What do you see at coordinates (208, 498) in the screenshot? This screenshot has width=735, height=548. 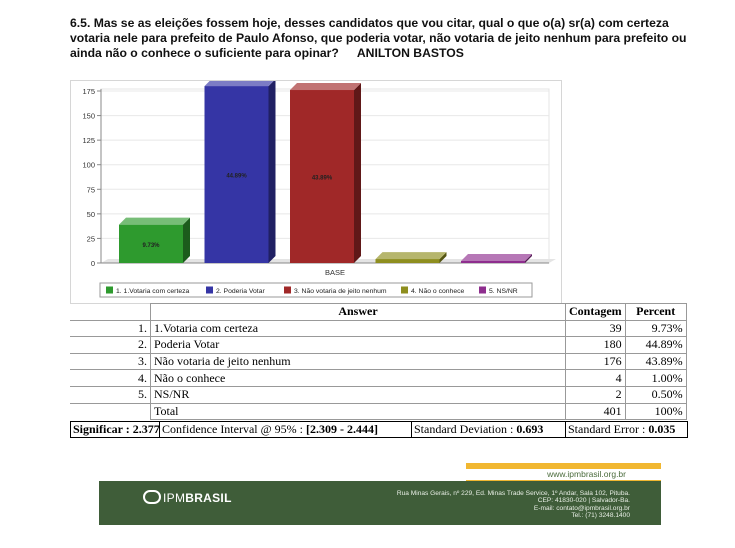 I see `logo-bold: BRASIL` at bounding box center [208, 498].